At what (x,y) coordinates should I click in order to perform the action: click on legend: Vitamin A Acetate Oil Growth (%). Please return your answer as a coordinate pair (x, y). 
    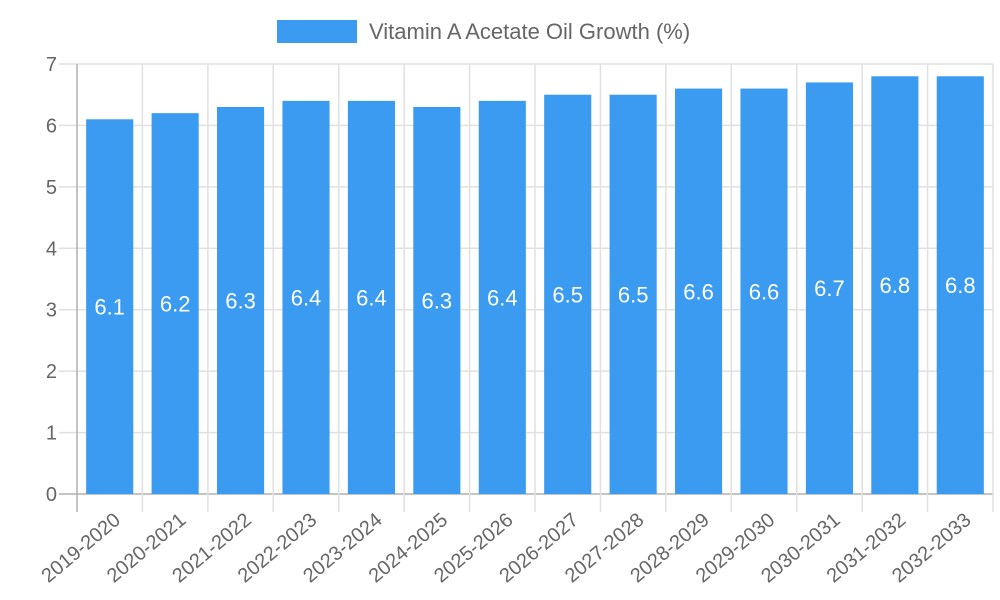
    Looking at the image, I should click on (483, 31).